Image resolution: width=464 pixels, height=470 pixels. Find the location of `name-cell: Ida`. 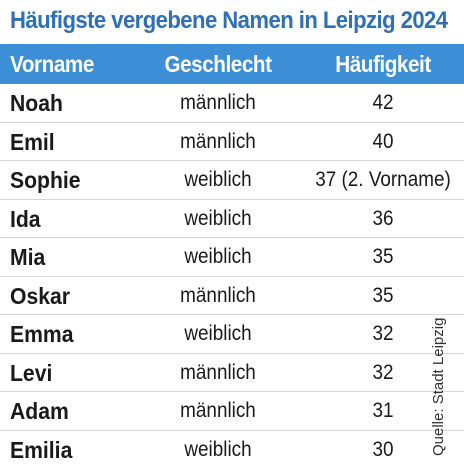

name-cell: Ida is located at coordinates (25, 218).